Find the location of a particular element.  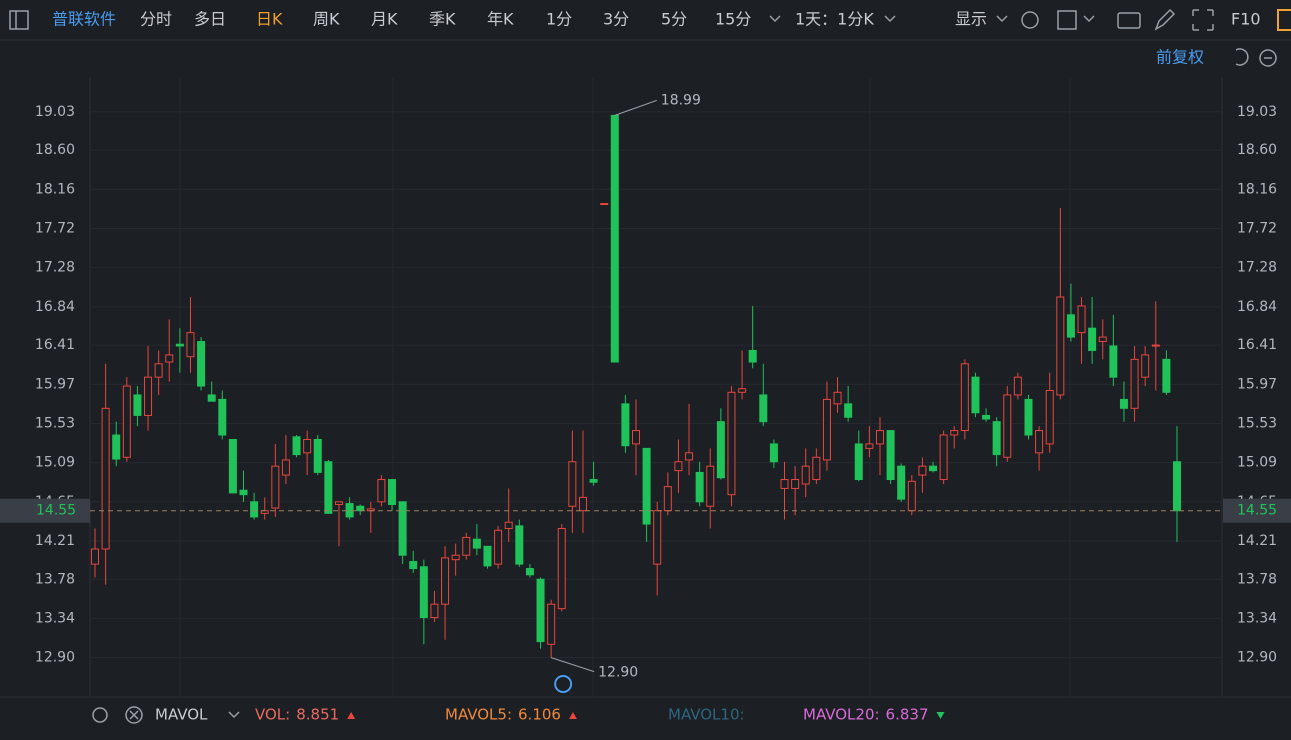

y2-tick-label: 18.60 is located at coordinates (1257, 150).